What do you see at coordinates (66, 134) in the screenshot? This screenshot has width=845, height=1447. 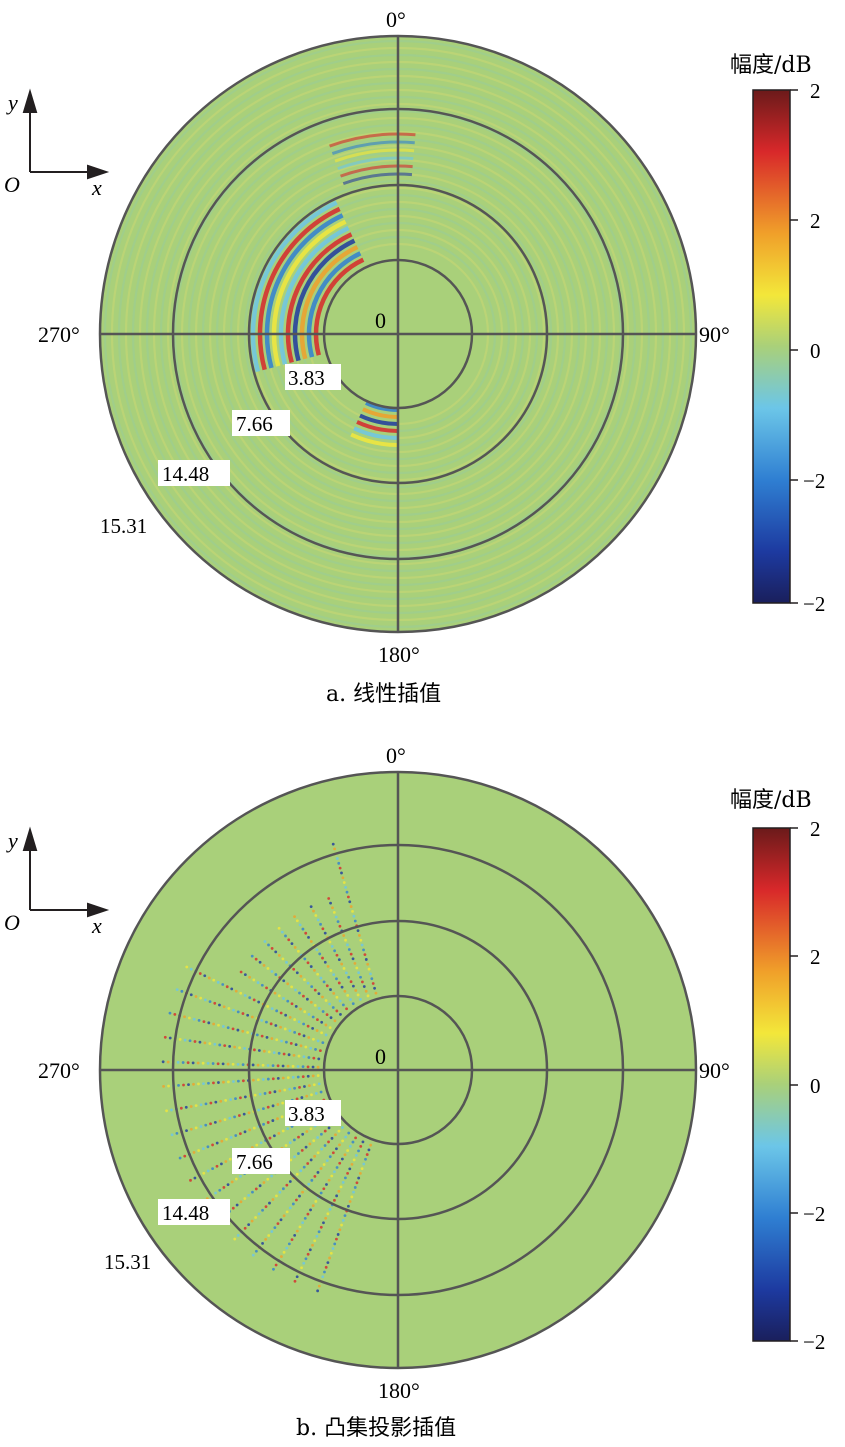 I see `axes-icon` at bounding box center [66, 134].